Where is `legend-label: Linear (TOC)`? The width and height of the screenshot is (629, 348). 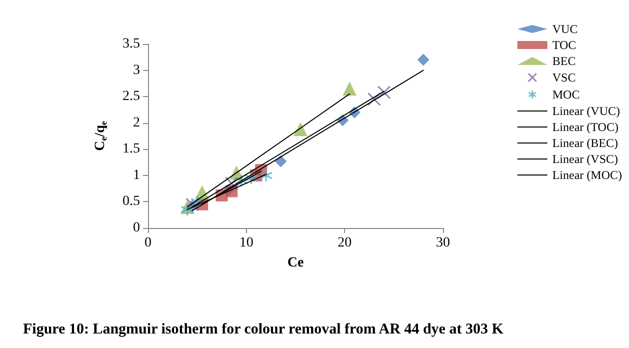
legend-label: Linear (TOC) is located at coordinates (585, 127).